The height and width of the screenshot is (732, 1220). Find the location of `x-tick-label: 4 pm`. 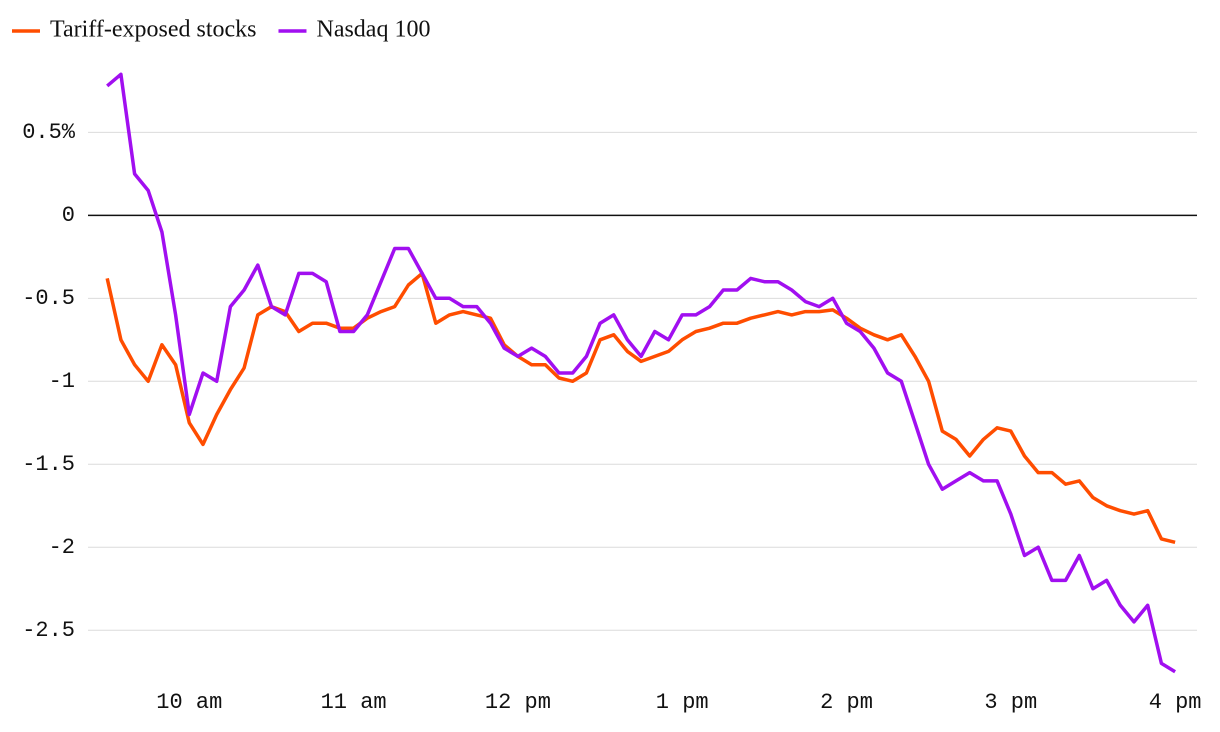

x-tick-label: 4 pm is located at coordinates (1175, 702).